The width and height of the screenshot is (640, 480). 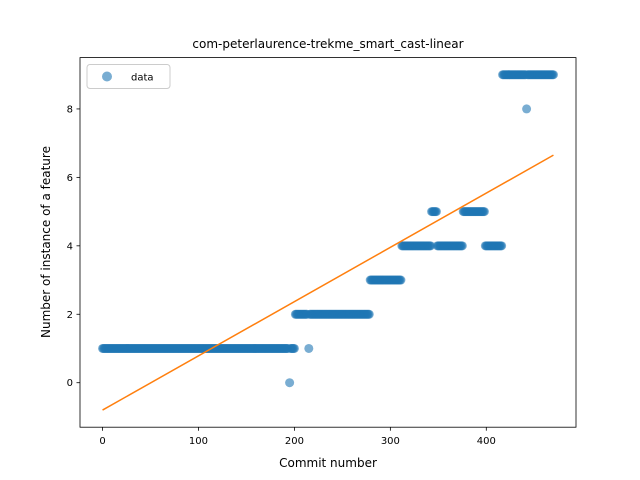 I want to click on legend: data, so click(x=128, y=76).